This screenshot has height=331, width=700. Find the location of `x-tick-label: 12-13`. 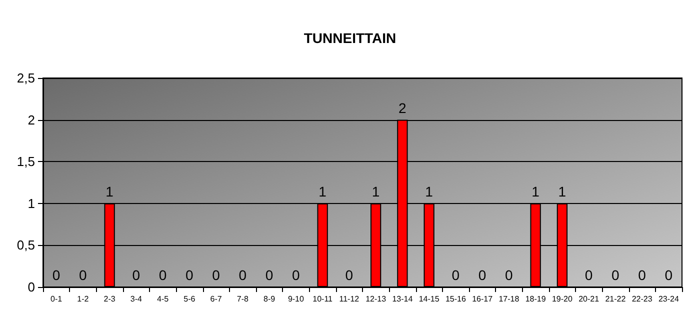

x-tick-label: 12-13 is located at coordinates (376, 299).